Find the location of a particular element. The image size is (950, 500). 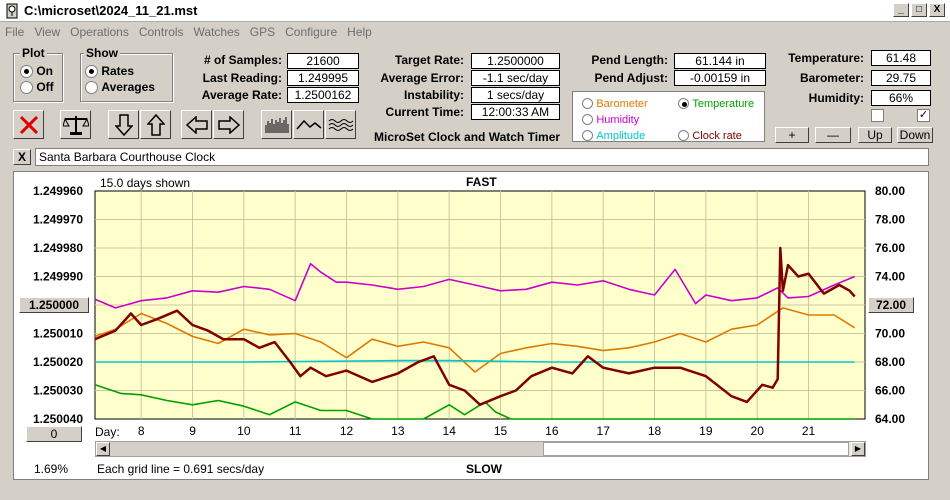

left-checkbox is located at coordinates (877, 115).